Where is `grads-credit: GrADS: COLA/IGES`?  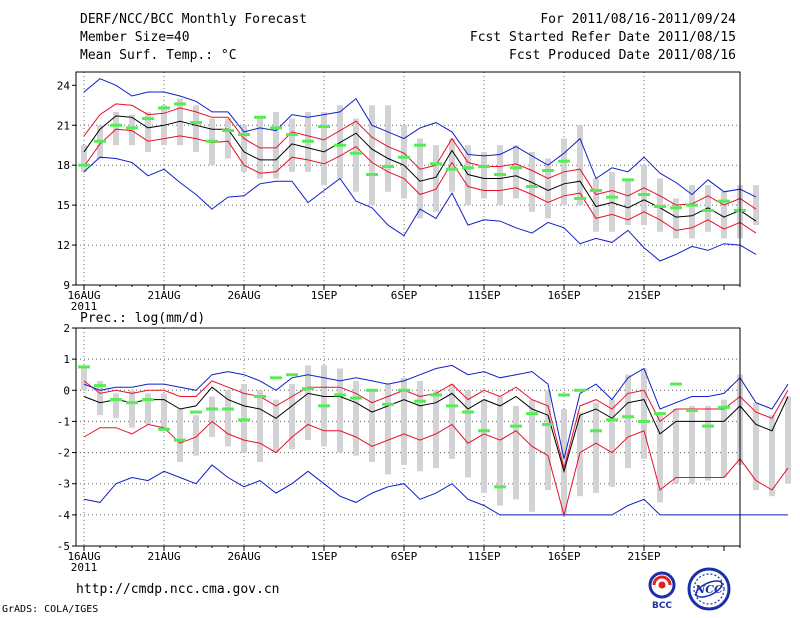
grads-credit: GrADS: COLA/IGES is located at coordinates (50, 609).